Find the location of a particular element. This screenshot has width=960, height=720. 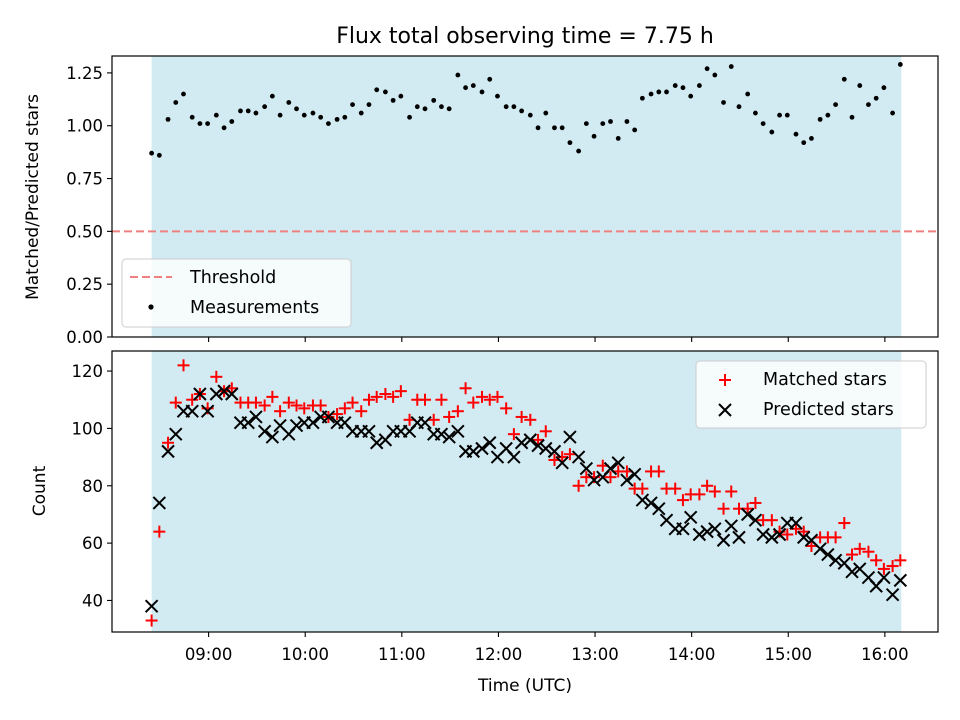

legend-matched-swatch is located at coordinates (725, 380).